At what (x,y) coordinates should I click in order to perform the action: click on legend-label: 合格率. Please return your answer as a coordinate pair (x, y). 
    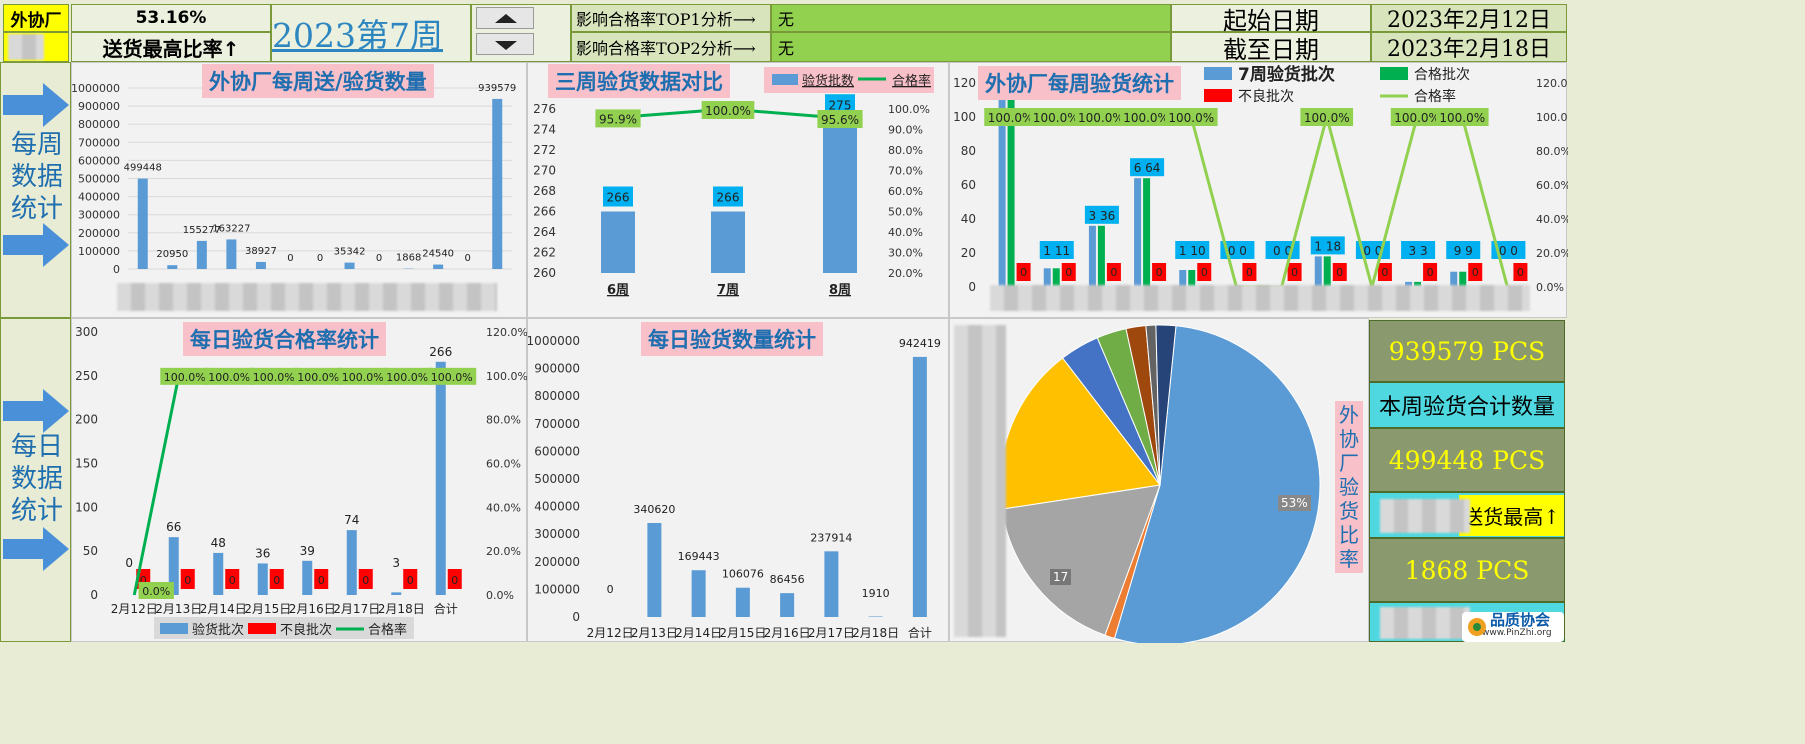
    Looking at the image, I should click on (1435, 96).